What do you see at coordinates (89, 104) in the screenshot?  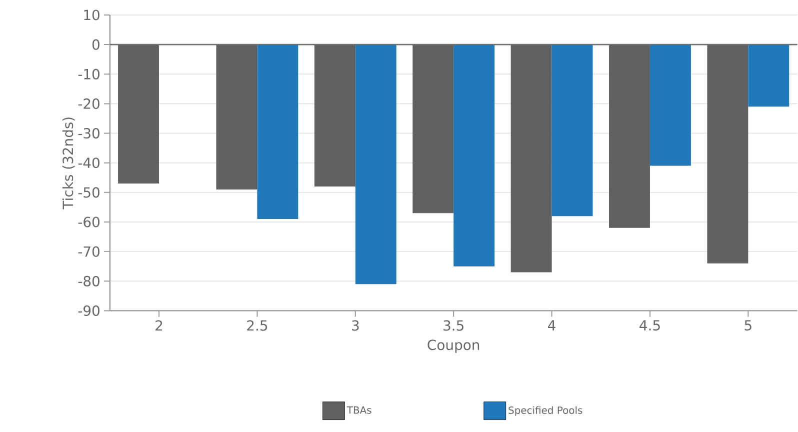 I see `y-tick-label: -20` at bounding box center [89, 104].